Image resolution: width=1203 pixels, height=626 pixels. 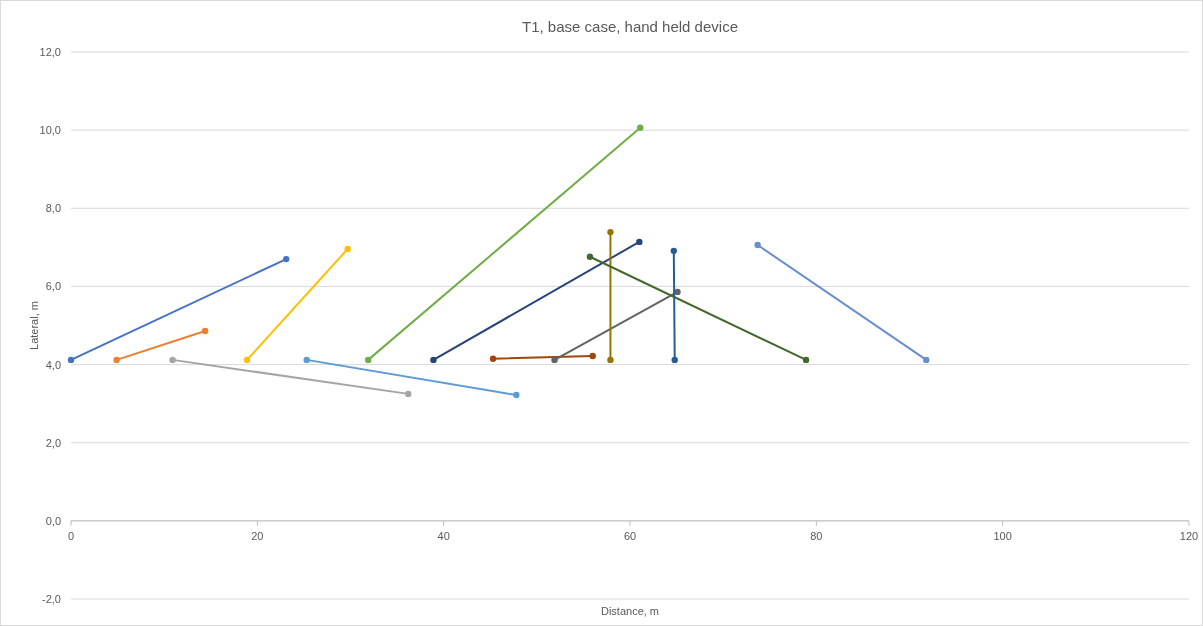 I want to click on y-axis-title: Lateral, m, so click(x=34, y=325).